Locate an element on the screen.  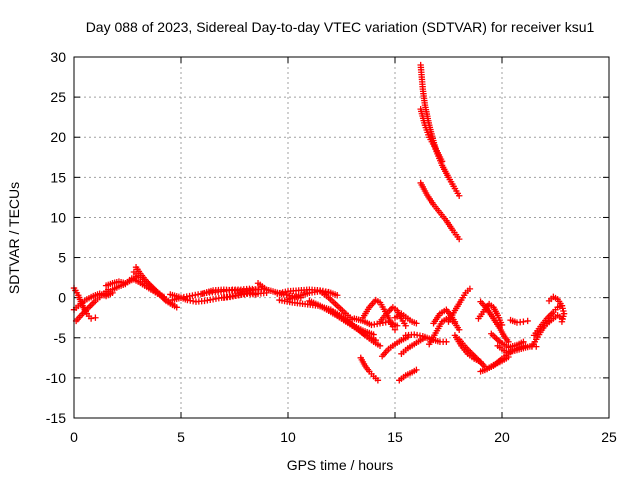
x-tick-label: 0 is located at coordinates (74, 437).